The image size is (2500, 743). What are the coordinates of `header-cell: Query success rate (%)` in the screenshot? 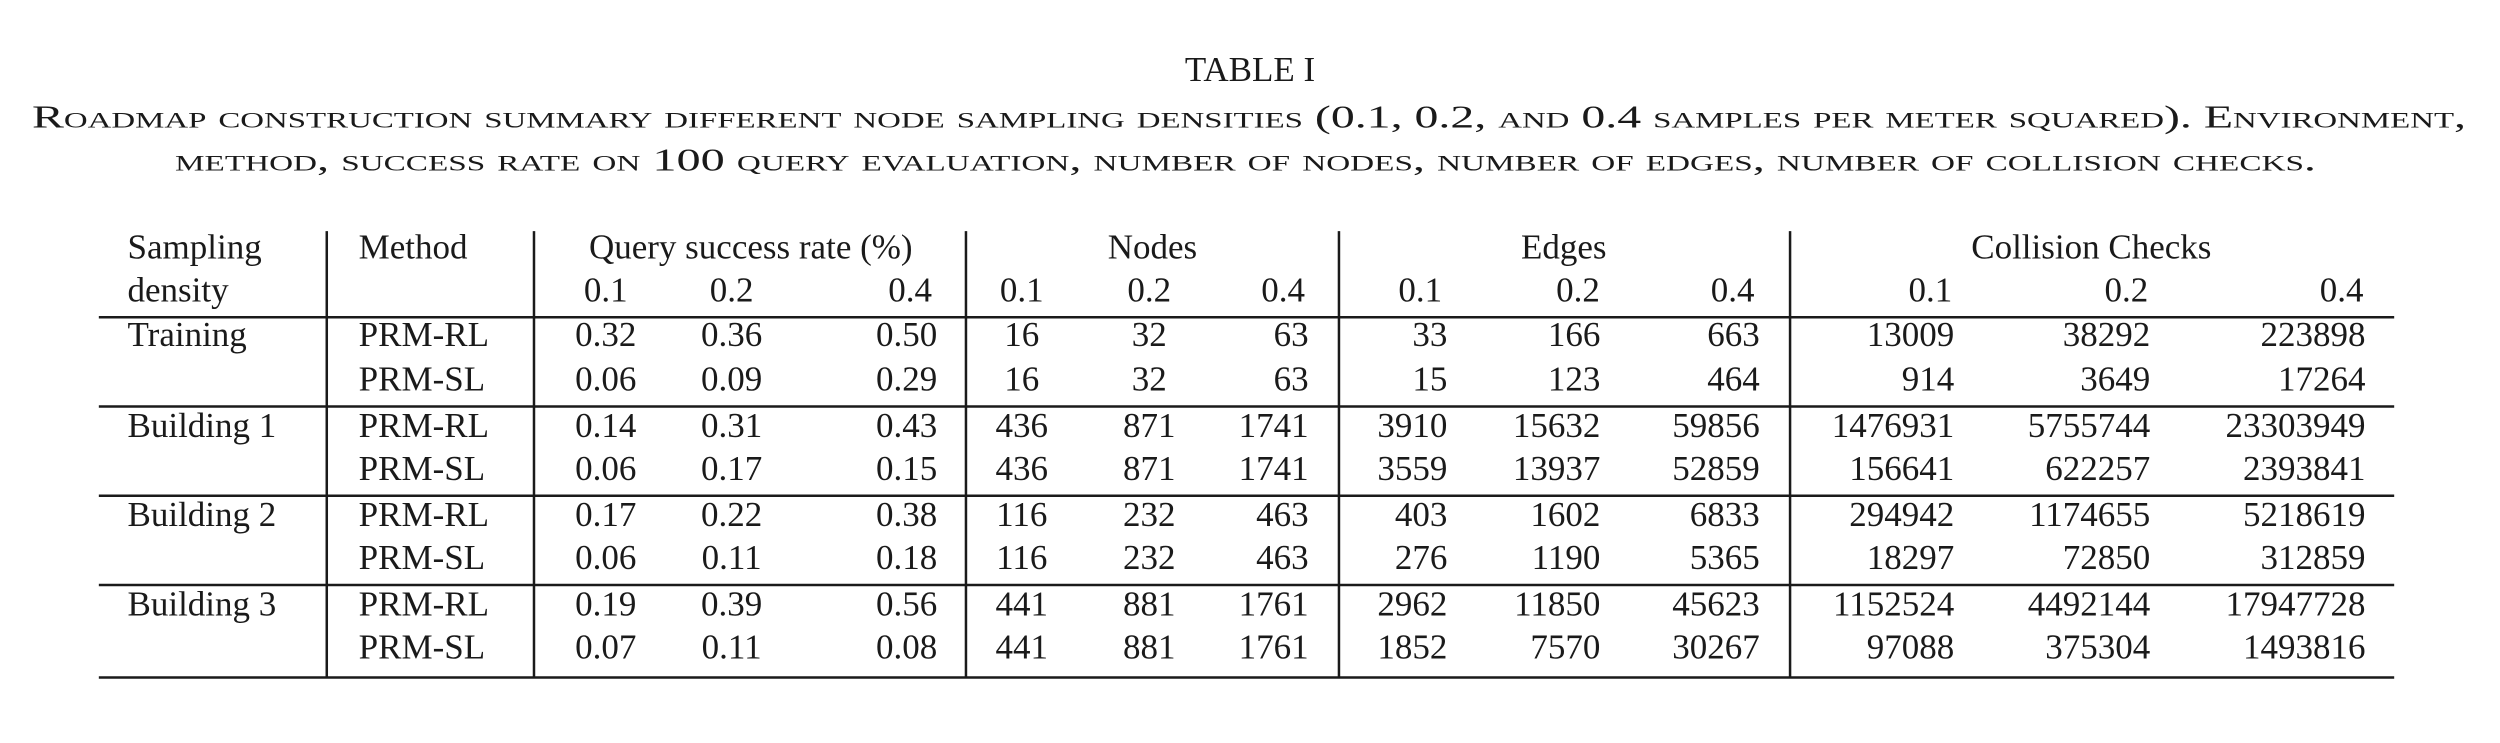 It's located at (751, 246).